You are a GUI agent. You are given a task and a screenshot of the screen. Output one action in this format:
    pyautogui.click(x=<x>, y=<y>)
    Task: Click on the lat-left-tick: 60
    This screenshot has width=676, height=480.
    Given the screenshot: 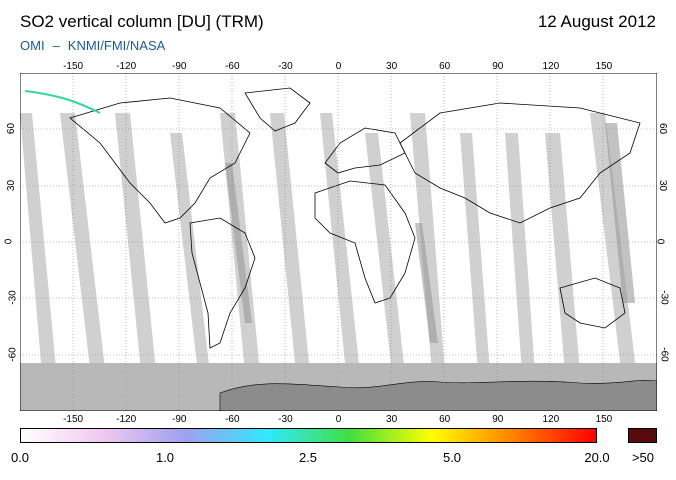 What is the action you would take?
    pyautogui.click(x=12, y=129)
    